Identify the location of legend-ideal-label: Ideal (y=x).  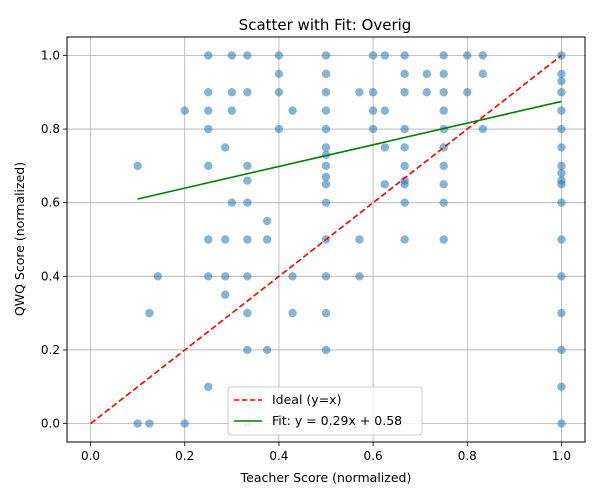
(306, 399).